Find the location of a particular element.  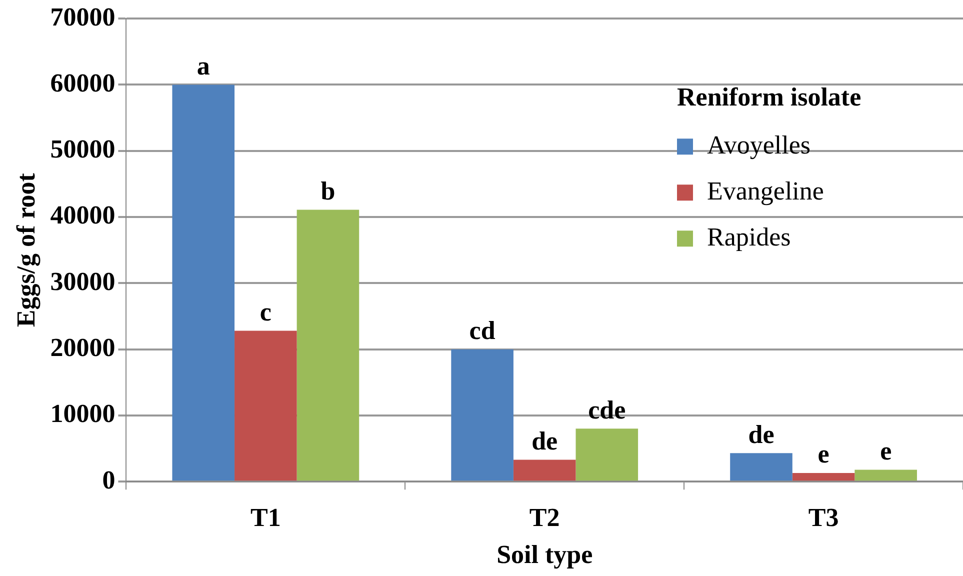

y-tick-label: 10000 is located at coordinates (83, 413).